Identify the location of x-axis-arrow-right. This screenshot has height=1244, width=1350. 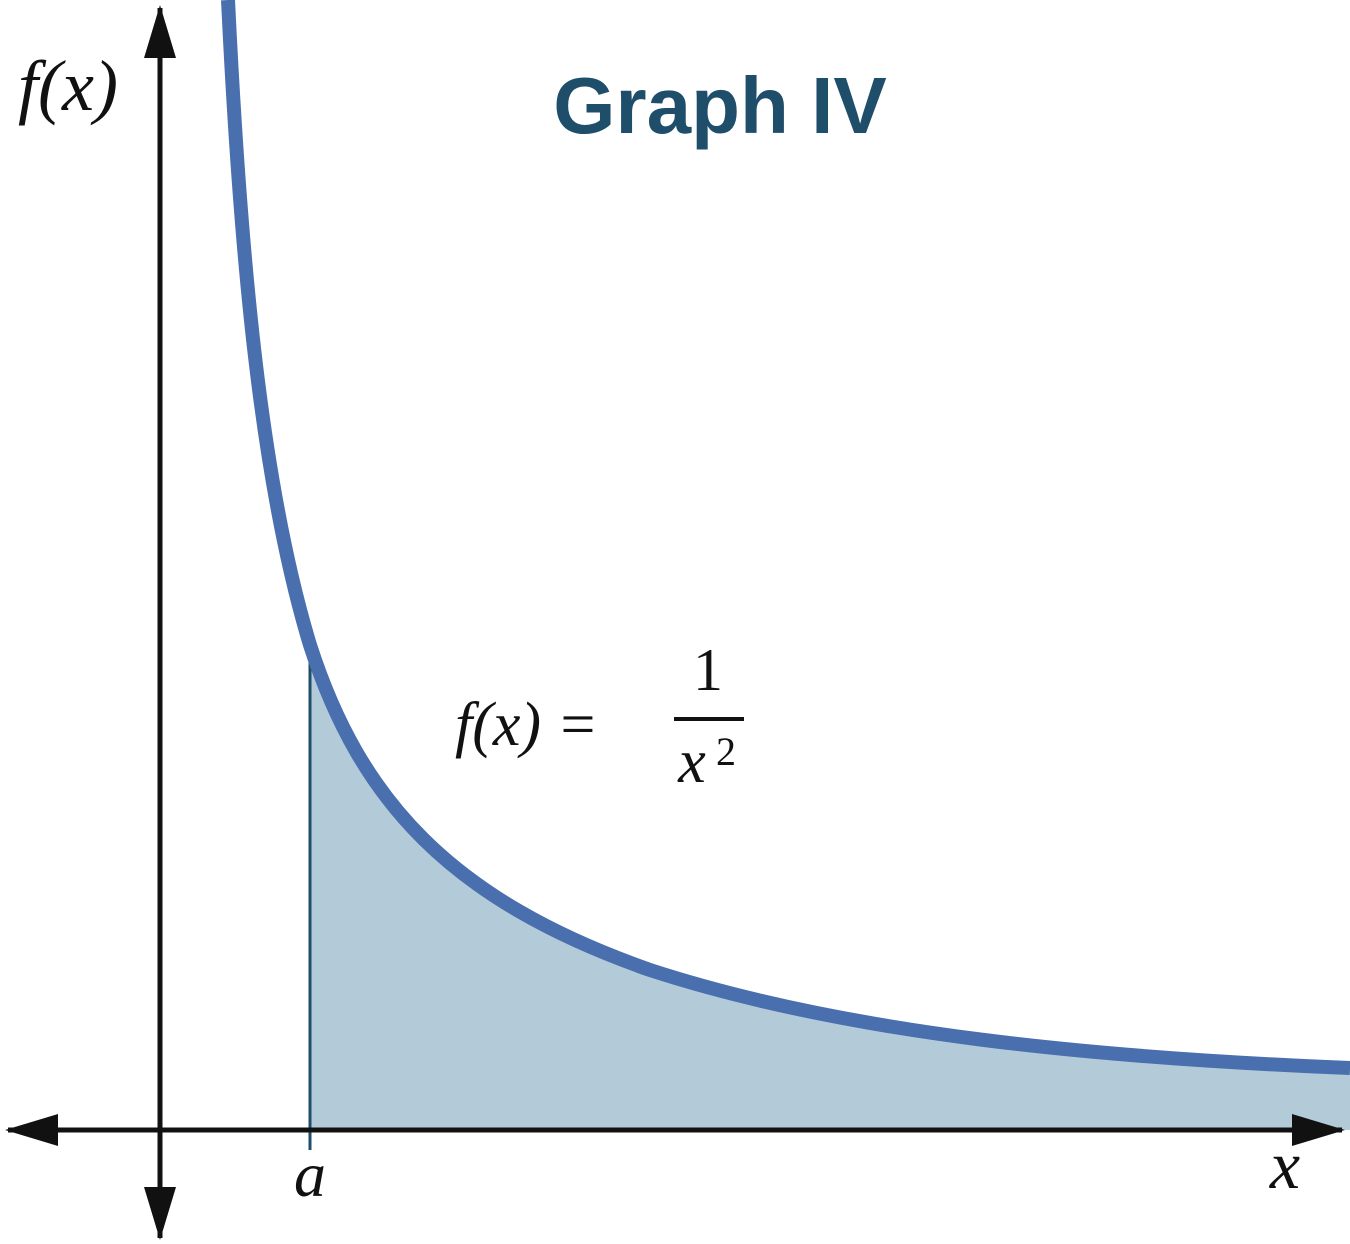
(1318, 1130).